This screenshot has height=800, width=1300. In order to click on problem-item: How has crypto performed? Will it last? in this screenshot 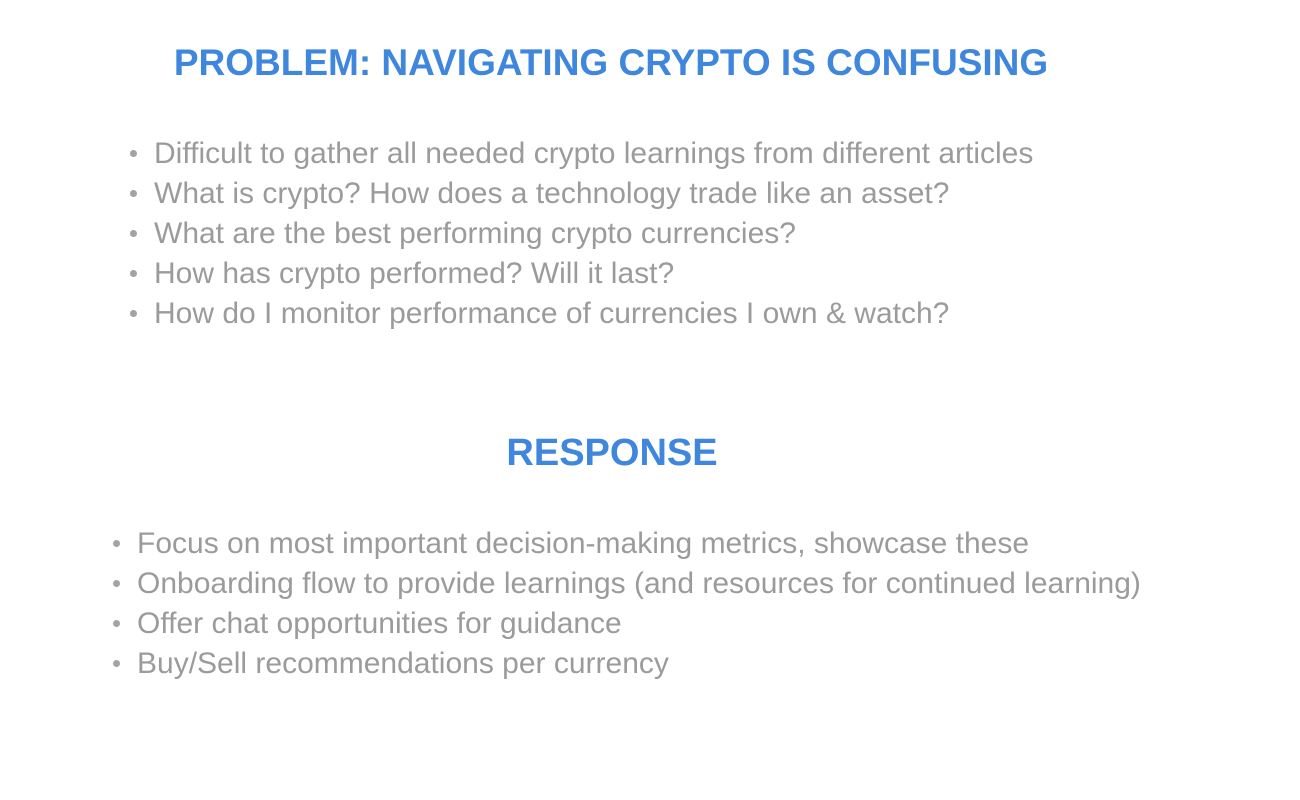, I will do `click(581, 274)`.